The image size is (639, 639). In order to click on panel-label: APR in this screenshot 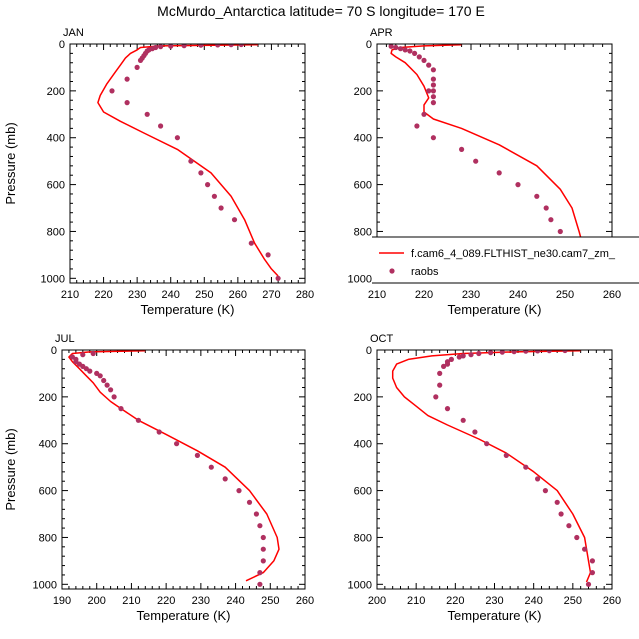, I will do `click(381, 33)`.